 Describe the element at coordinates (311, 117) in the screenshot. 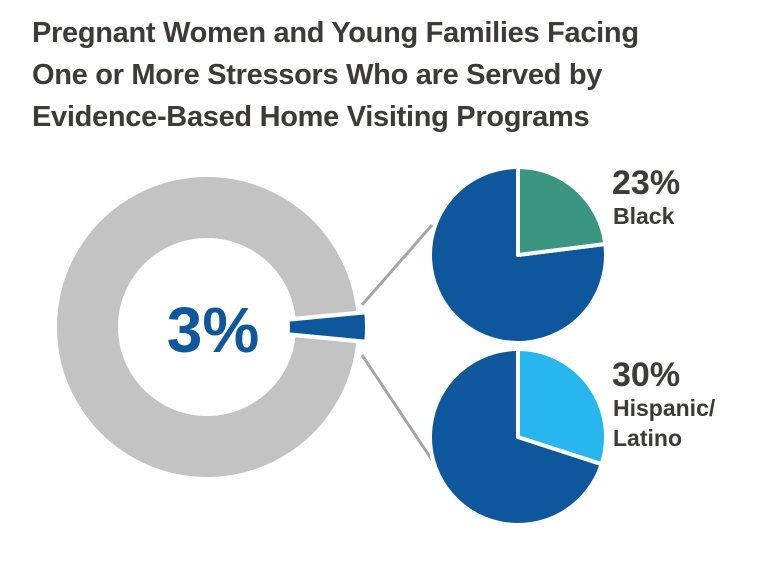

I see `title-line: Evidence-Based Home Visiting Programs` at that location.